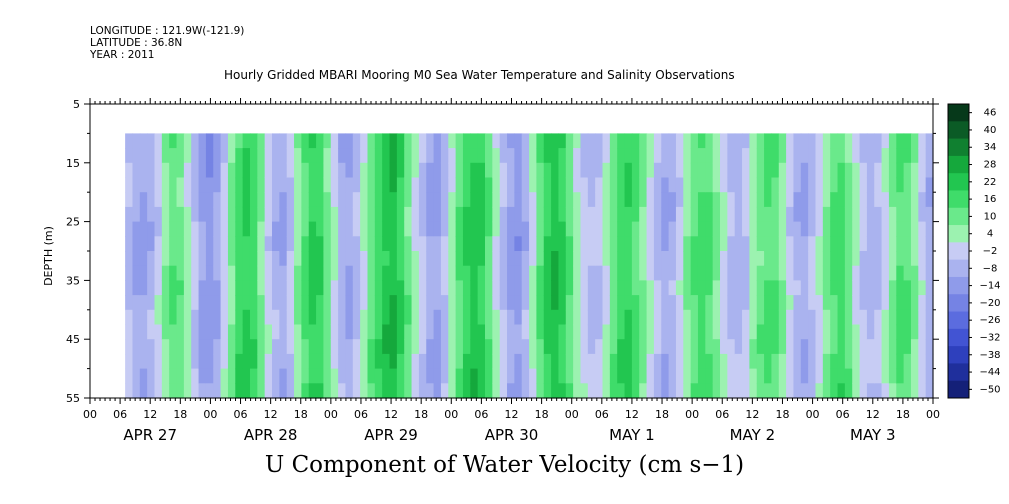 This screenshot has height=504, width=1009. Describe the element at coordinates (989, 337) in the screenshot. I see `colorbar-label: −32` at that location.